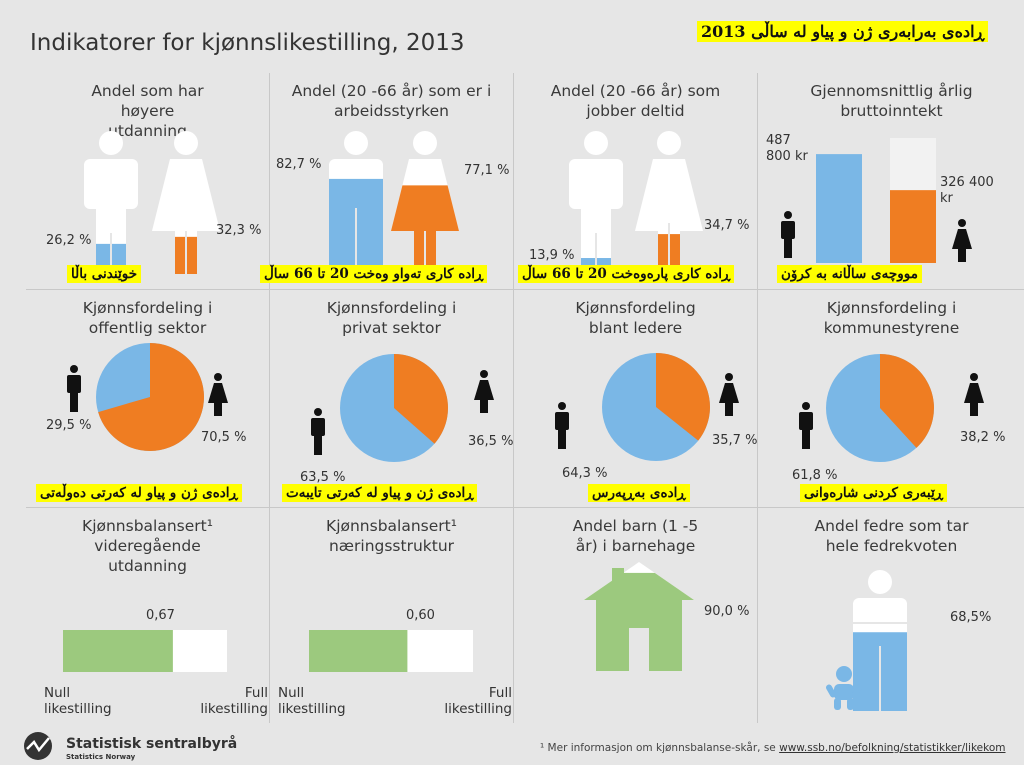  What do you see at coordinates (152, 744) in the screenshot?
I see `logo-name: Statistisk sentralbyrå` at bounding box center [152, 744].